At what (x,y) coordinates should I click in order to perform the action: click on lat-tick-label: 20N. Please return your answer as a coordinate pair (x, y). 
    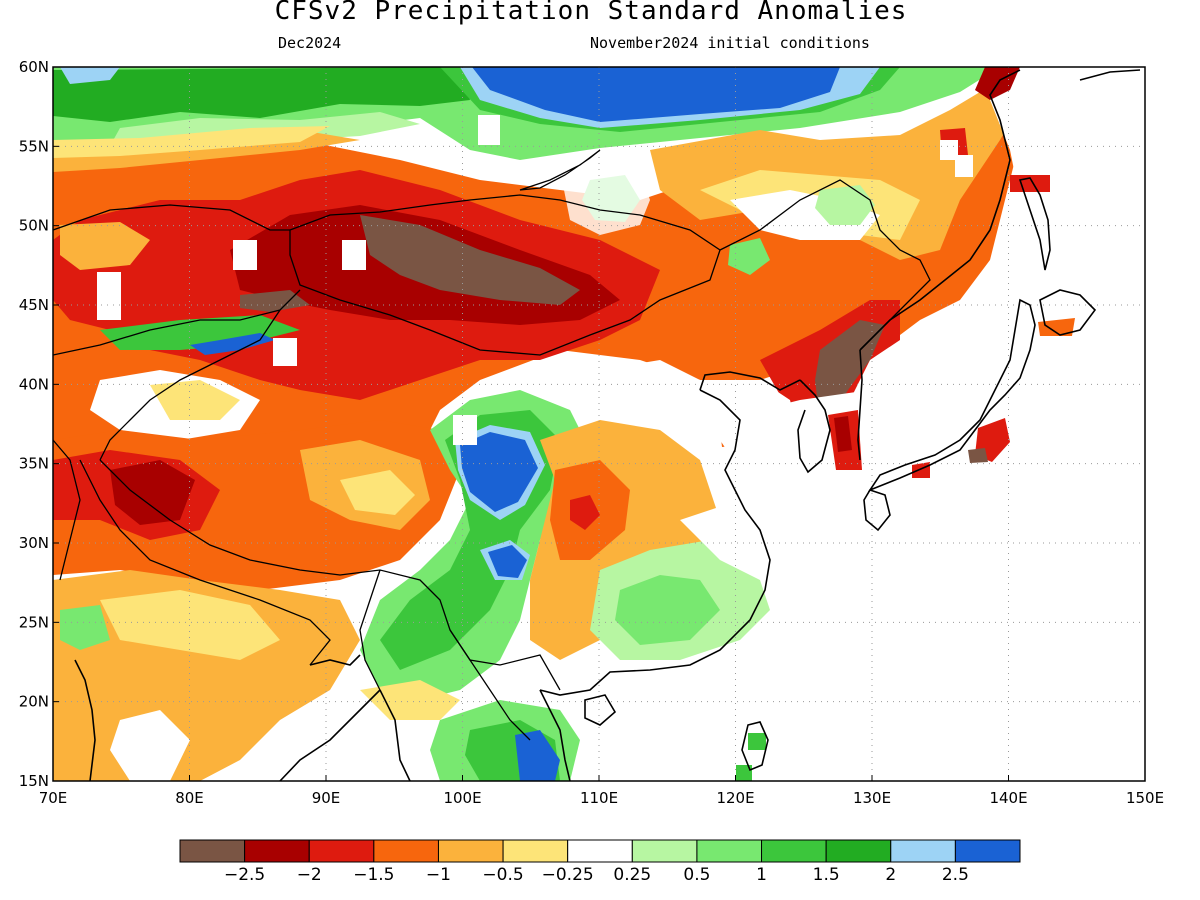
    Looking at the image, I should click on (34, 702).